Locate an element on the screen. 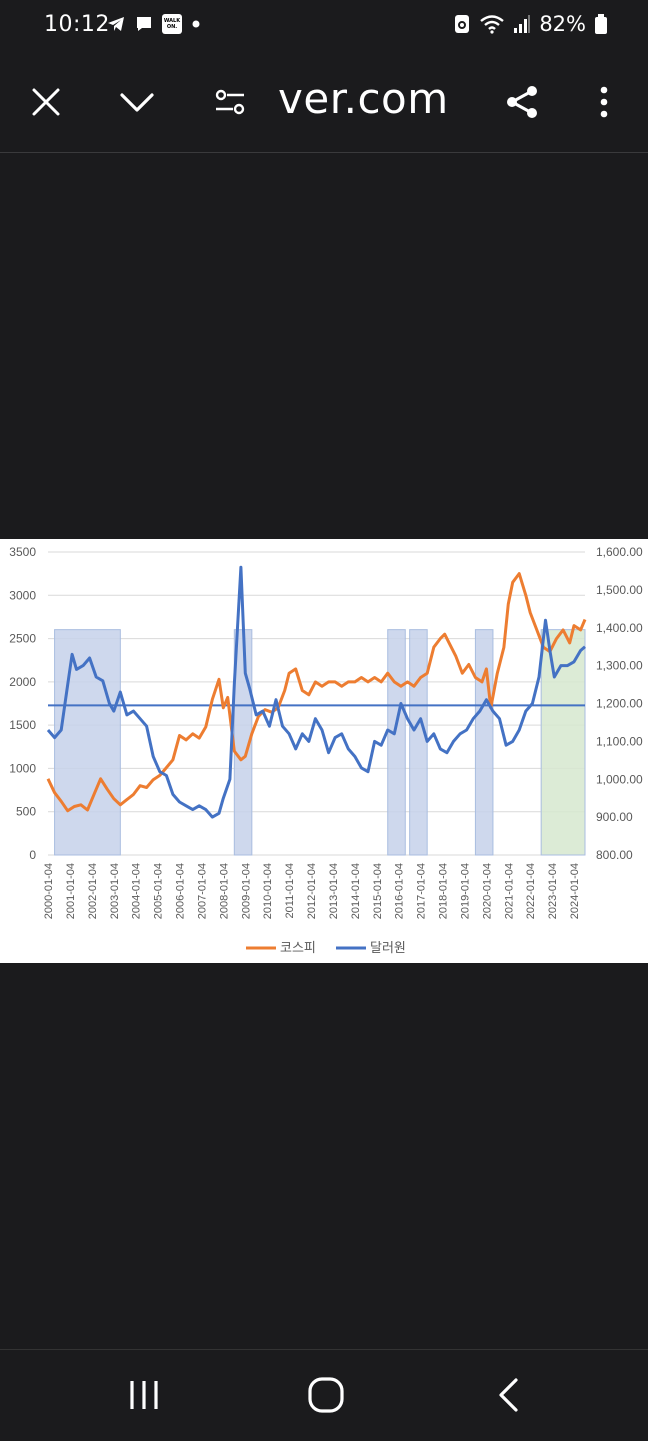 The image size is (648, 1441). y-right-tick-label: 1,600.00 is located at coordinates (619, 552).